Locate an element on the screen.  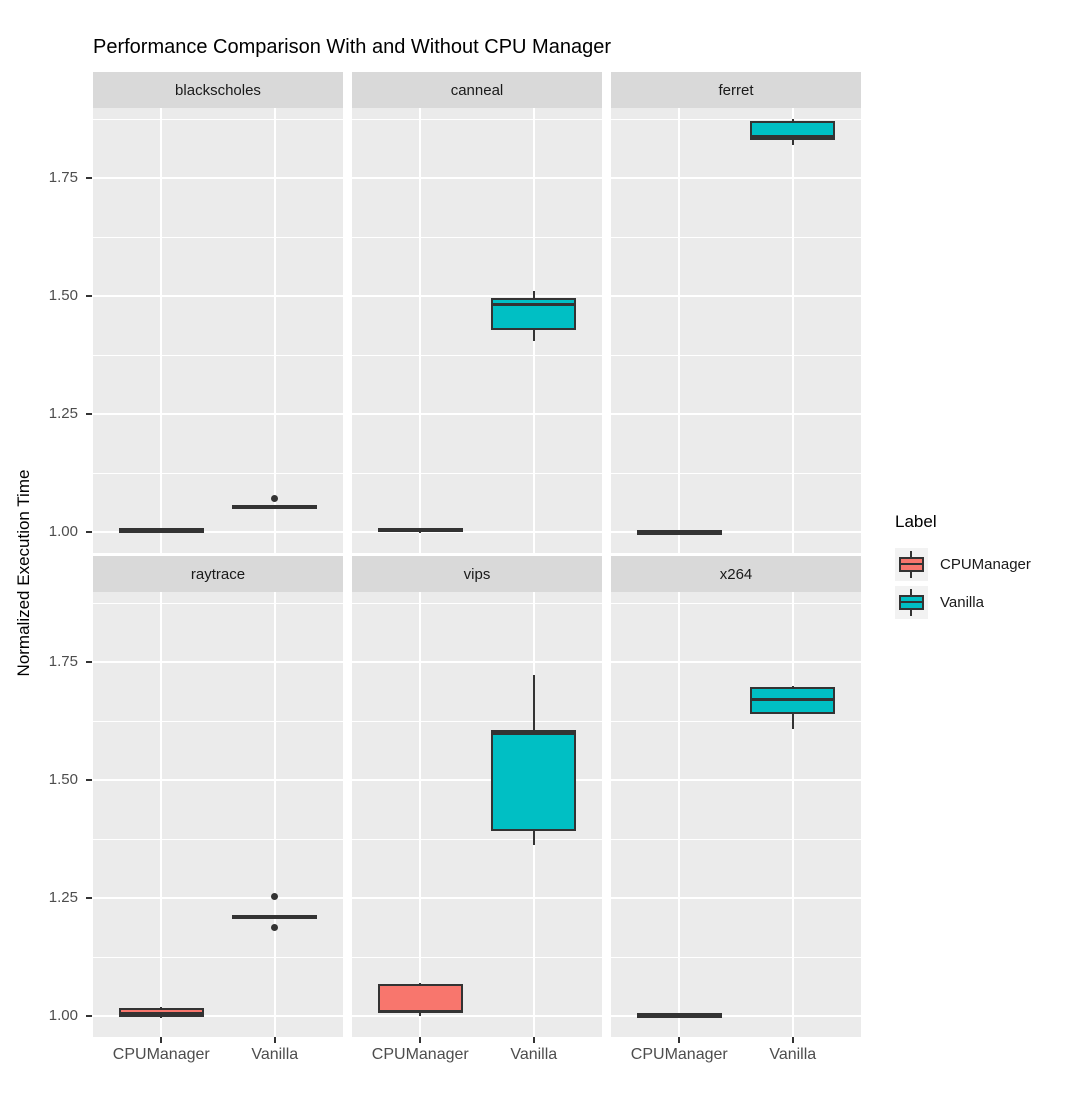
median-ferret-vanilla is located at coordinates (793, 137).